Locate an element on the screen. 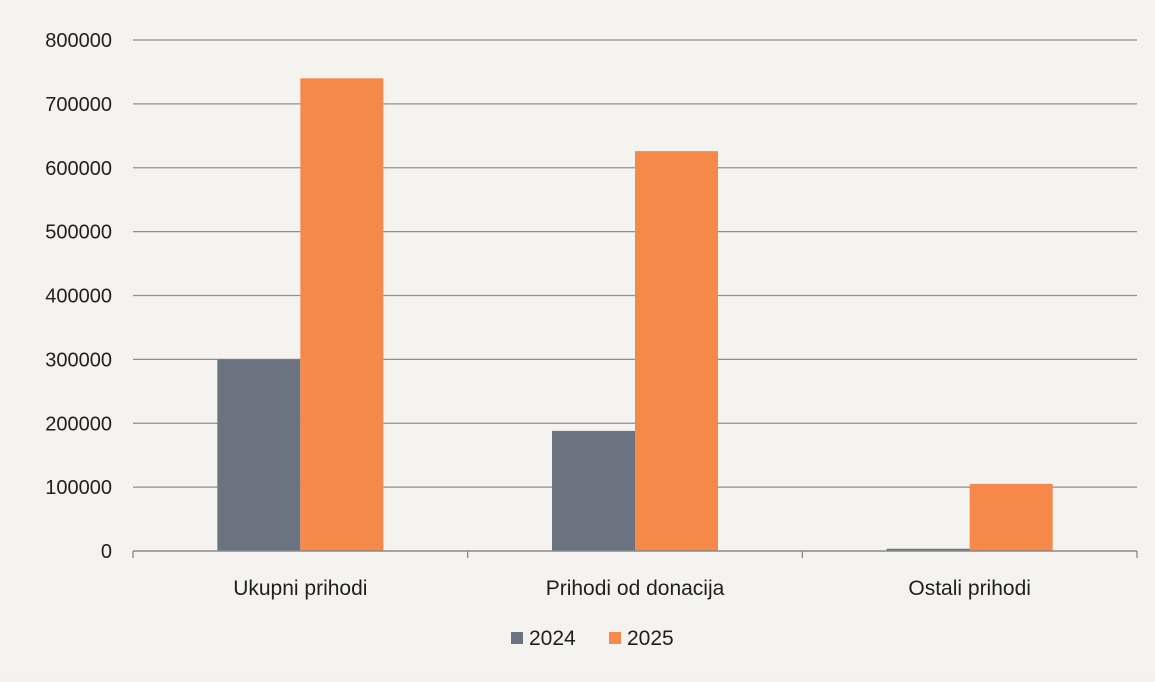  legend: 2024 2025 is located at coordinates (592, 638).